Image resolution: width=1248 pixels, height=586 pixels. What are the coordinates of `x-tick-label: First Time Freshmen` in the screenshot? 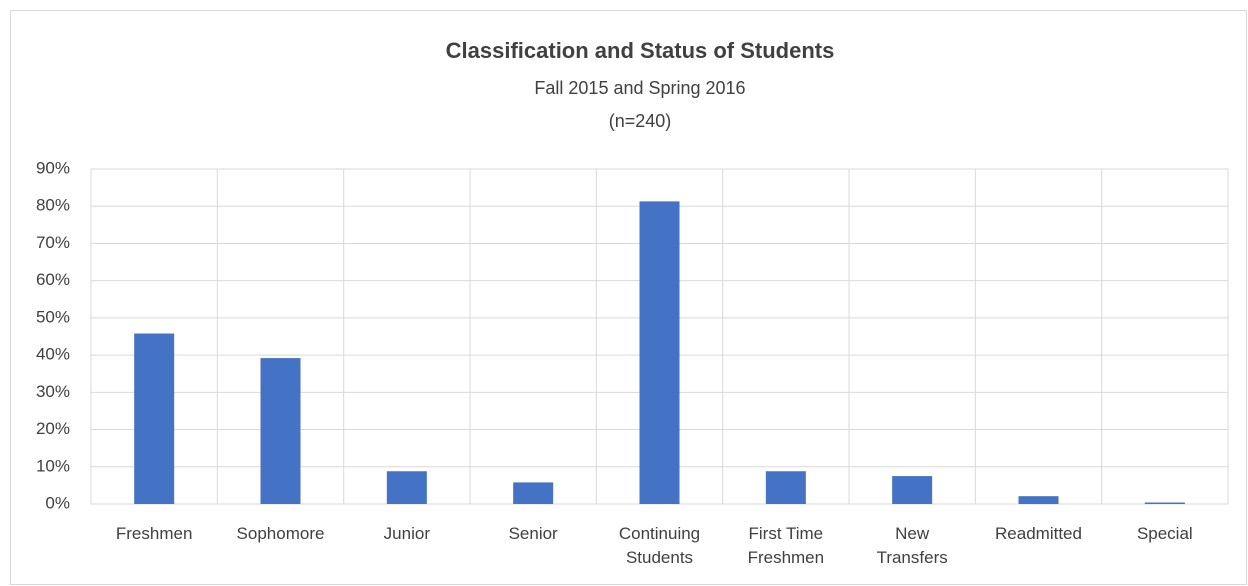 It's located at (786, 545).